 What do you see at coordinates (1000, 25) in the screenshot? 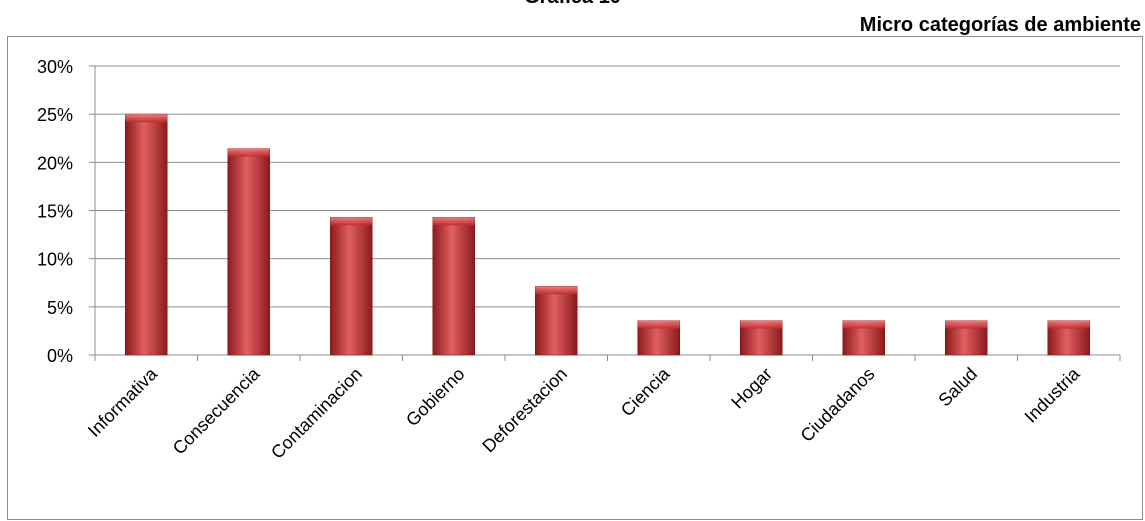
I see `chart-title: Micro categorías de ambiente` at bounding box center [1000, 25].